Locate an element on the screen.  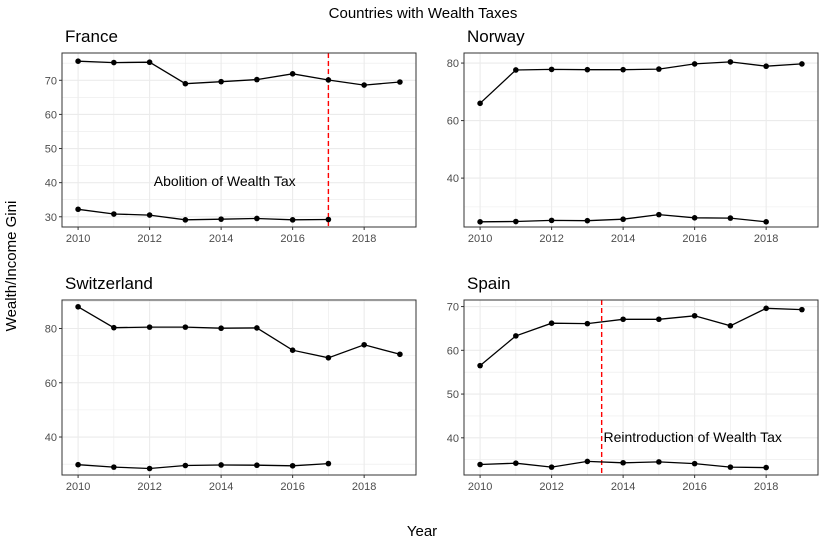
y-tick-label: 30 is located at coordinates (51, 218).